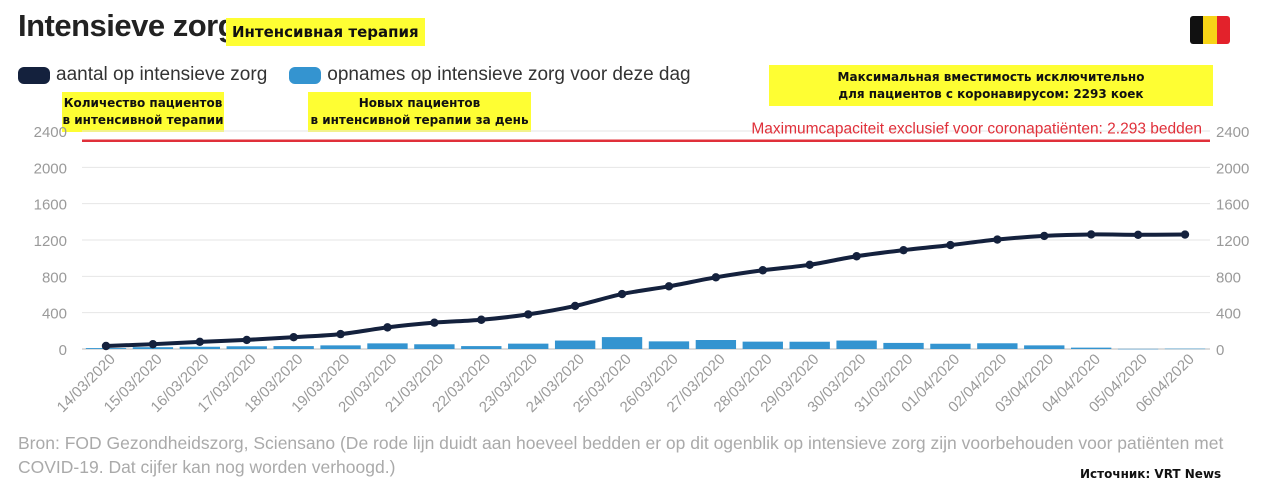 This screenshot has width=1280, height=491. Describe the element at coordinates (1151, 474) in the screenshot. I see `source-credit: Источник: VRT News` at that location.